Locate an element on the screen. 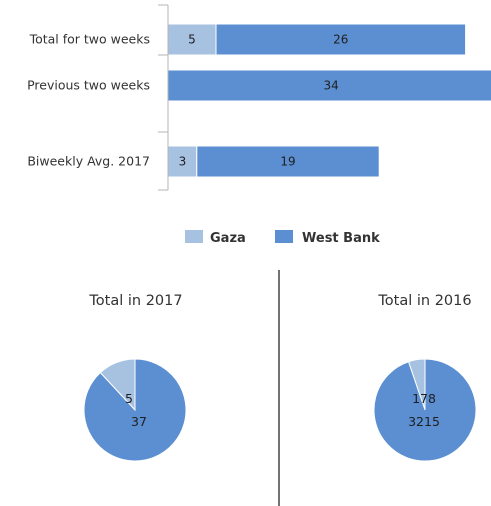 The width and height of the screenshot is (491, 506). pie-value-label-gaza: 178 is located at coordinates (424, 398).